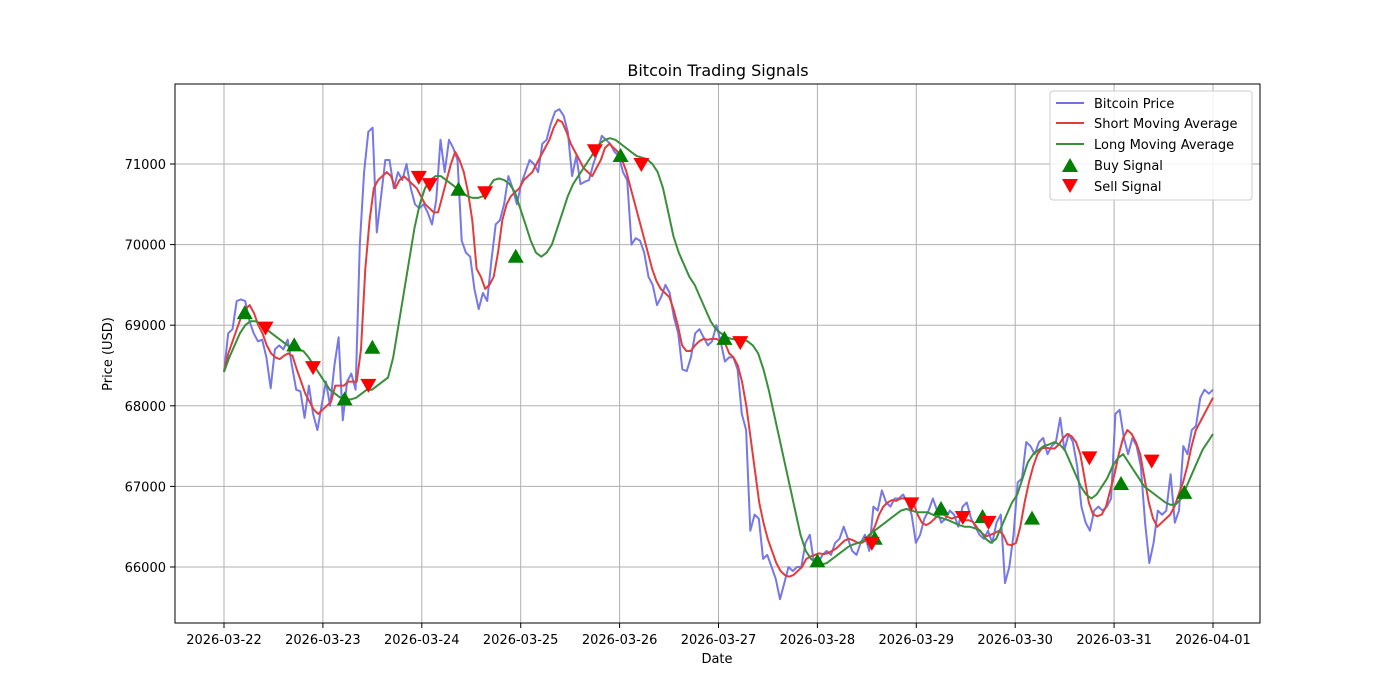  What do you see at coordinates (145, 165) in the screenshot?
I see `y-tick-label: 71000` at bounding box center [145, 165].